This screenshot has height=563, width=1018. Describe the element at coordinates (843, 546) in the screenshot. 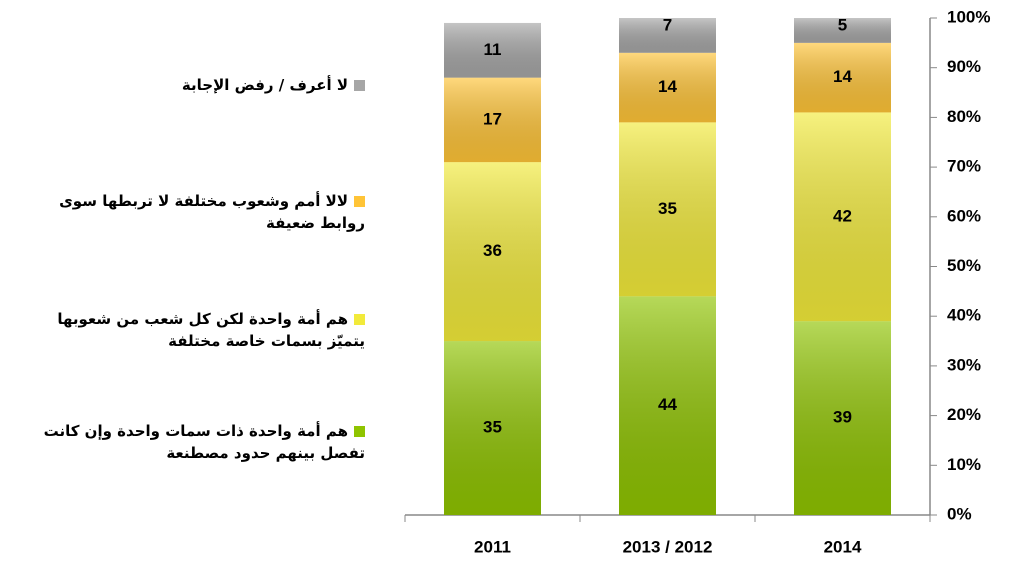

I see `x-tick-label: 2014` at that location.